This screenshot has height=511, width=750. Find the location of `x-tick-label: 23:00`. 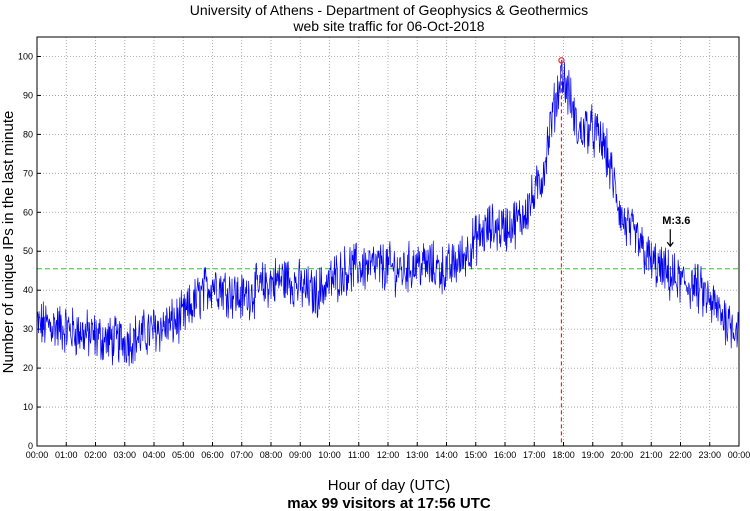

x-tick-label: 23:00 is located at coordinates (709, 455).